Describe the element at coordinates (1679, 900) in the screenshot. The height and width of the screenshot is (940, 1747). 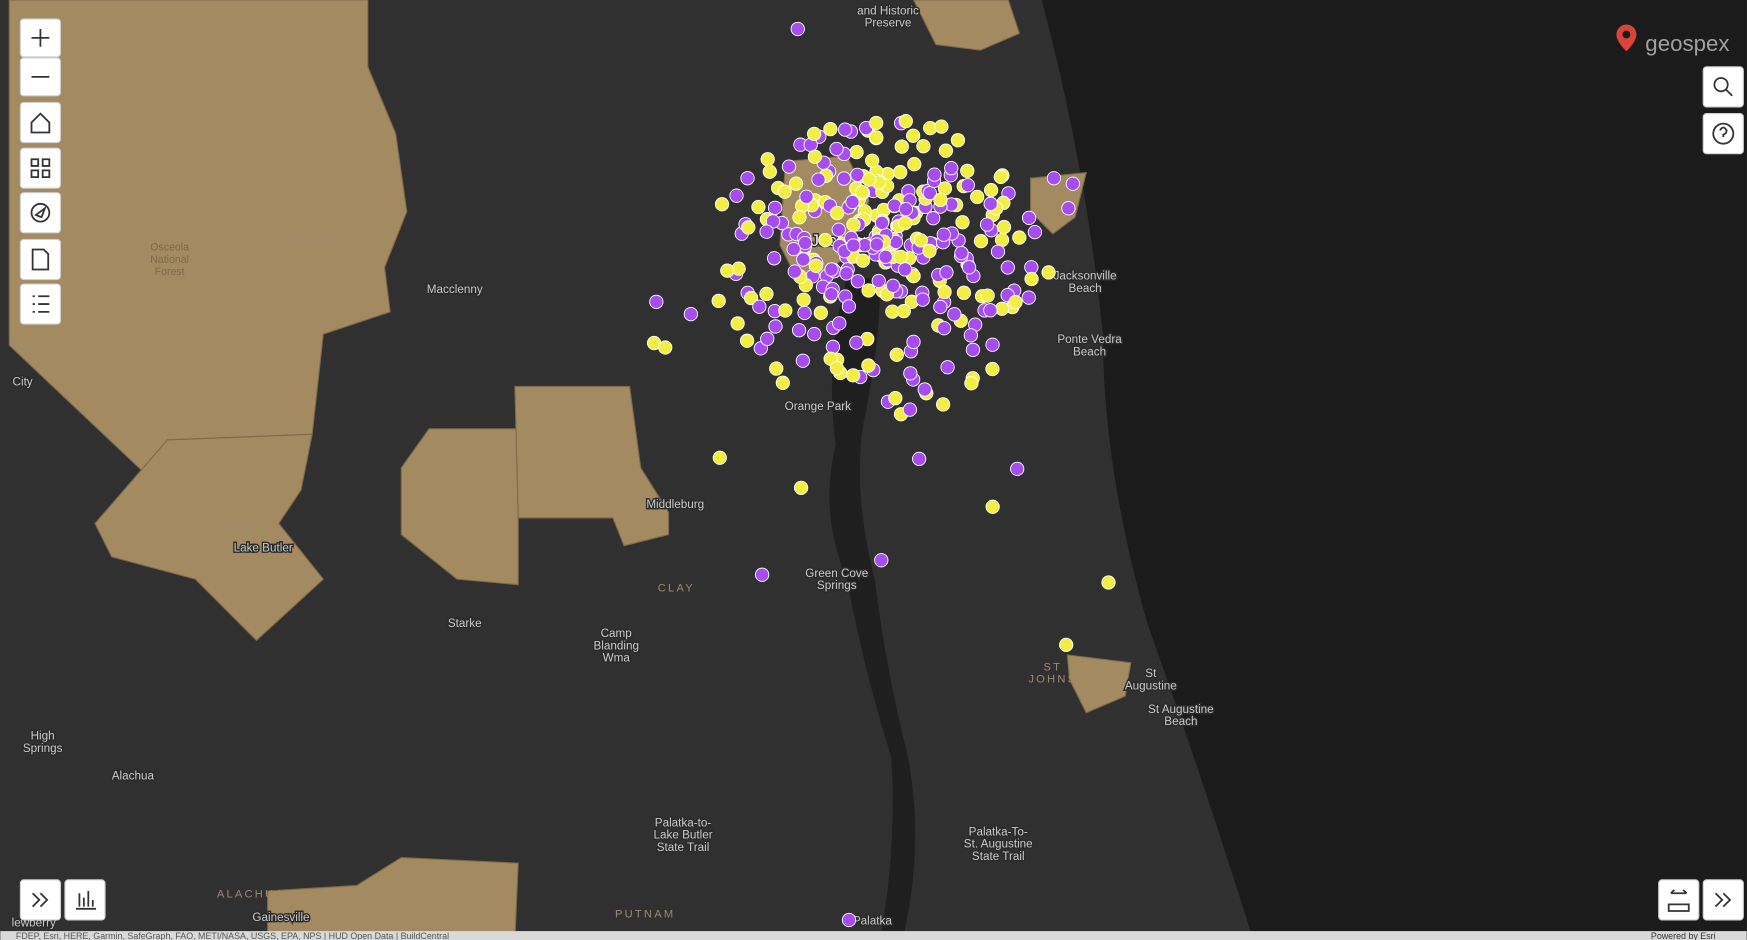
I see `swipe-button` at that location.